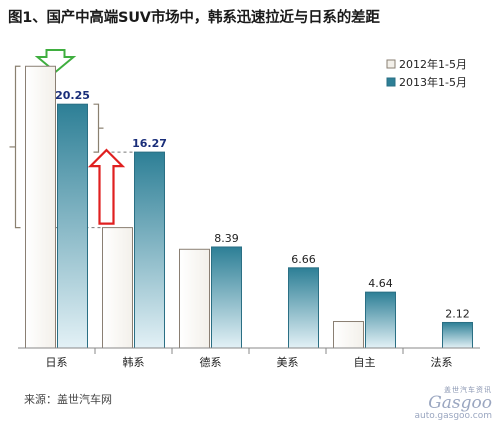 This screenshot has width=500, height=422. What do you see at coordinates (226, 238) in the screenshot?
I see `data-label-2: 8.39` at bounding box center [226, 238].